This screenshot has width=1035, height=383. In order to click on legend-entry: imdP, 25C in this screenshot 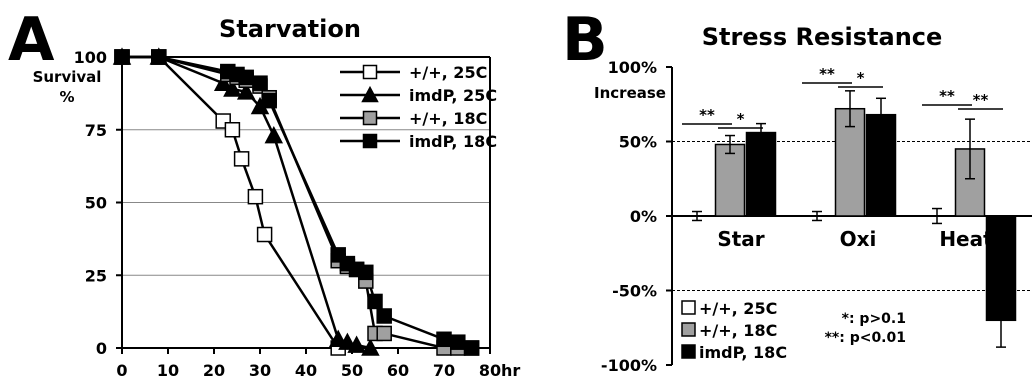, I will do `click(453, 95)`.